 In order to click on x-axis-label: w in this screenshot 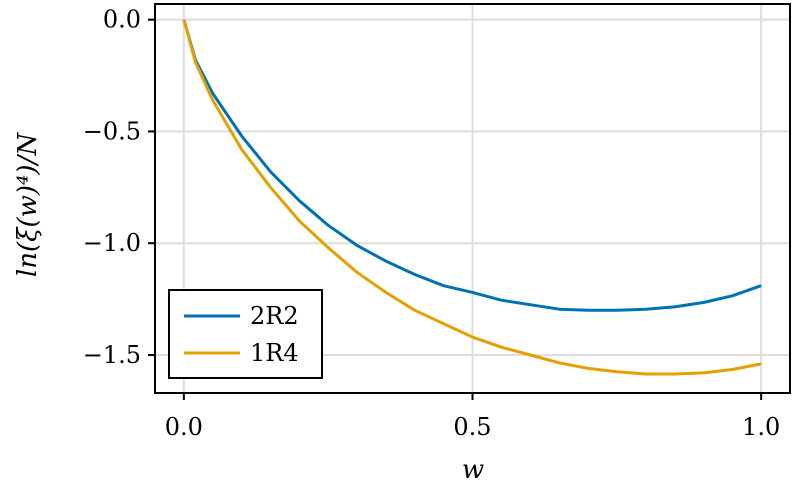, I will do `click(473, 470)`.